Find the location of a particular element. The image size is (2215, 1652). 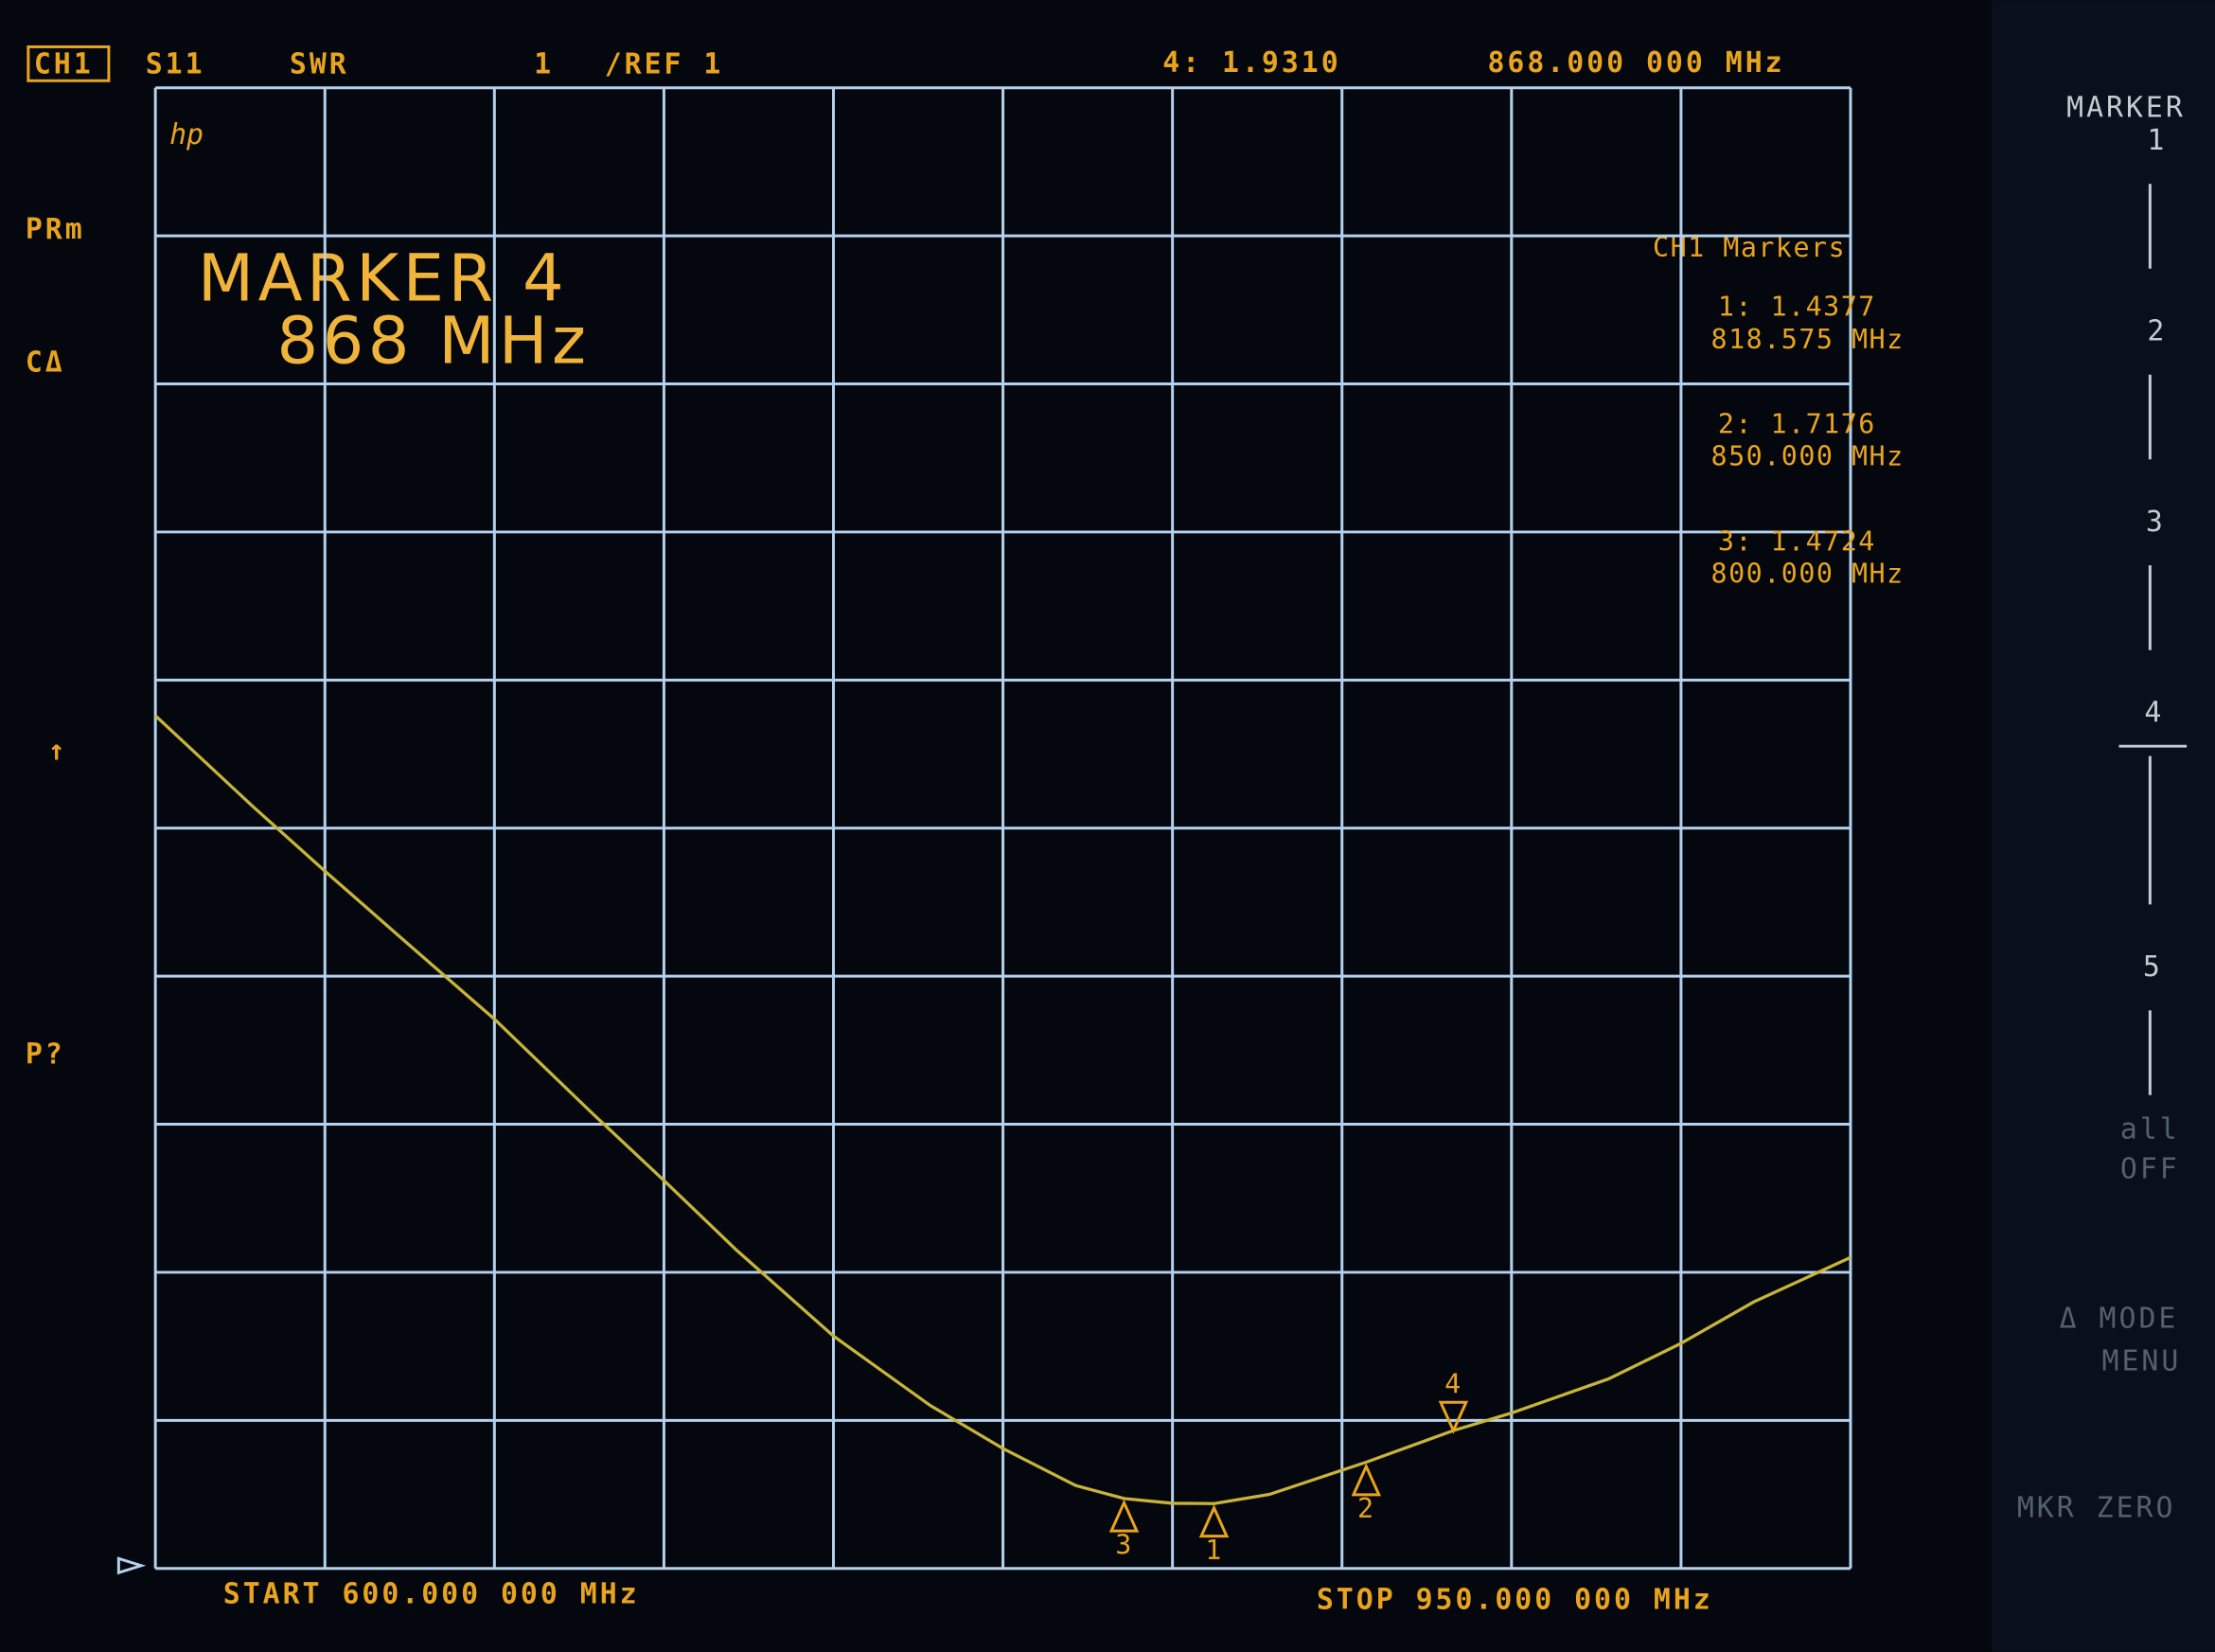

softkey-label: MKR ZERO is located at coordinates (2096, 1508).